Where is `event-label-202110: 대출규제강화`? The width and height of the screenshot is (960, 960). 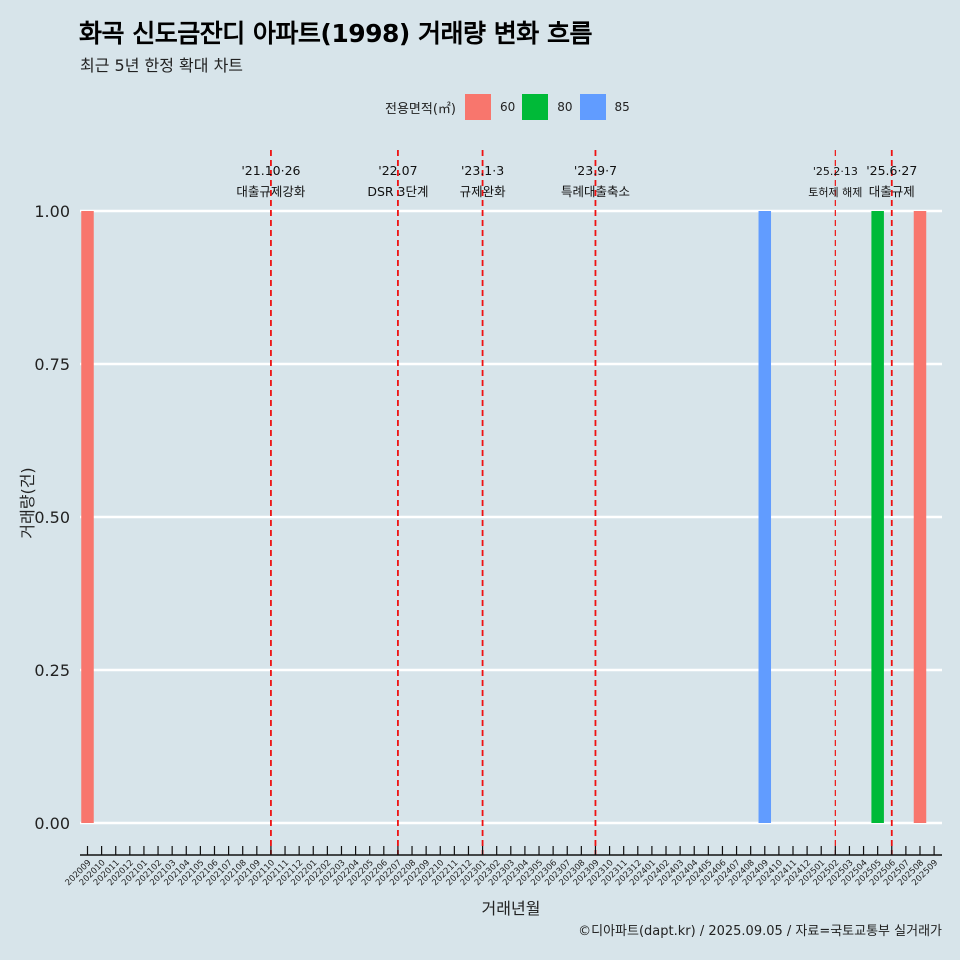
event-label-202110: 대출규제강화 is located at coordinates (271, 191).